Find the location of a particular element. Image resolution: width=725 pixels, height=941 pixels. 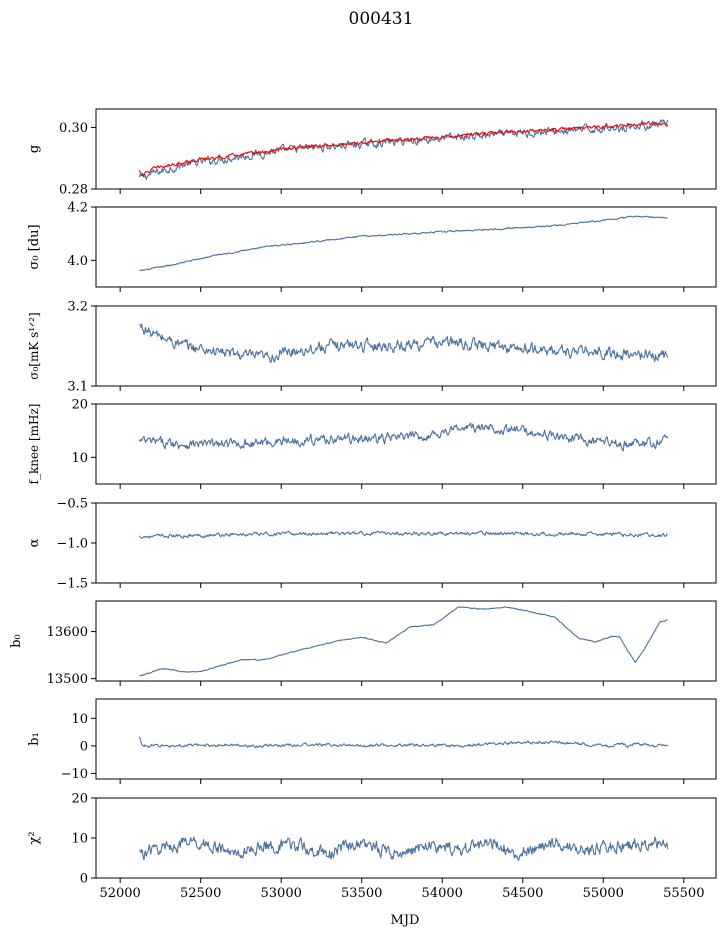

series-line-sigma0 is located at coordinates (403, 243).